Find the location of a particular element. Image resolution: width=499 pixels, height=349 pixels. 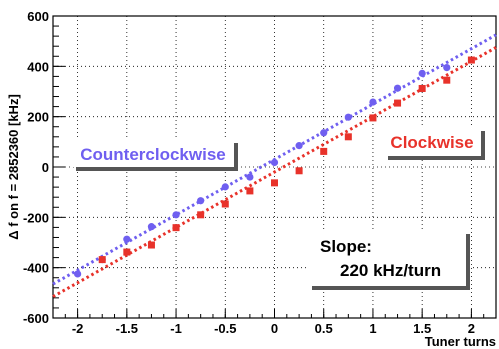

x-tick-label: -1.5 is located at coordinates (127, 328).